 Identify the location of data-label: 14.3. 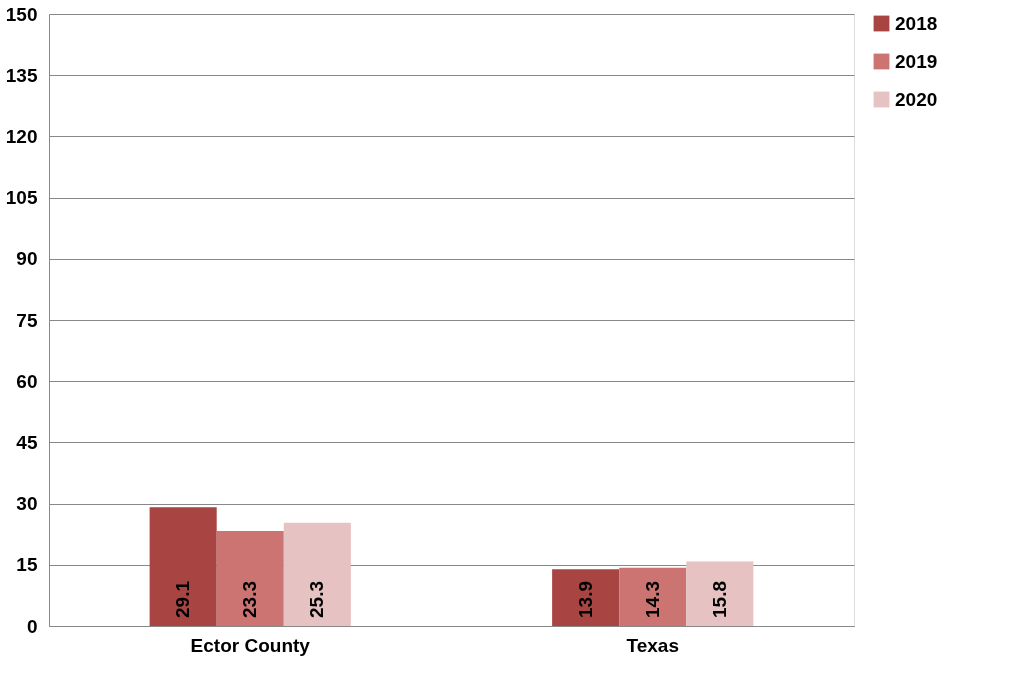
(652, 599).